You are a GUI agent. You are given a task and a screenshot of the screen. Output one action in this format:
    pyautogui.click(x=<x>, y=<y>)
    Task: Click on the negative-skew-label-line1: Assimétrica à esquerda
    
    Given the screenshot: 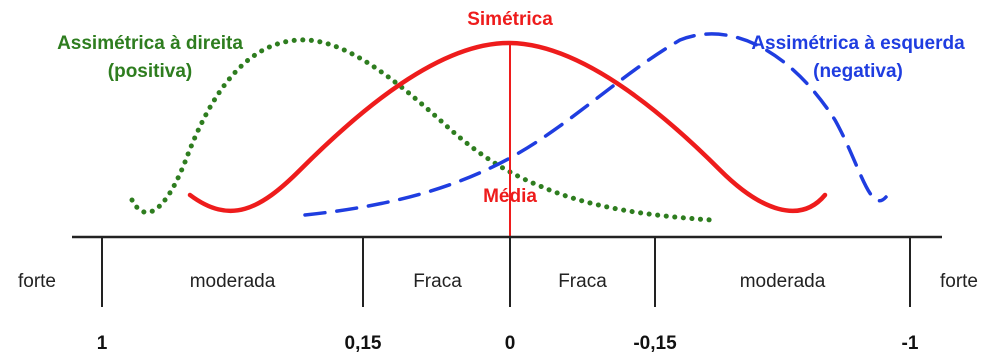 What is the action you would take?
    pyautogui.click(x=858, y=43)
    